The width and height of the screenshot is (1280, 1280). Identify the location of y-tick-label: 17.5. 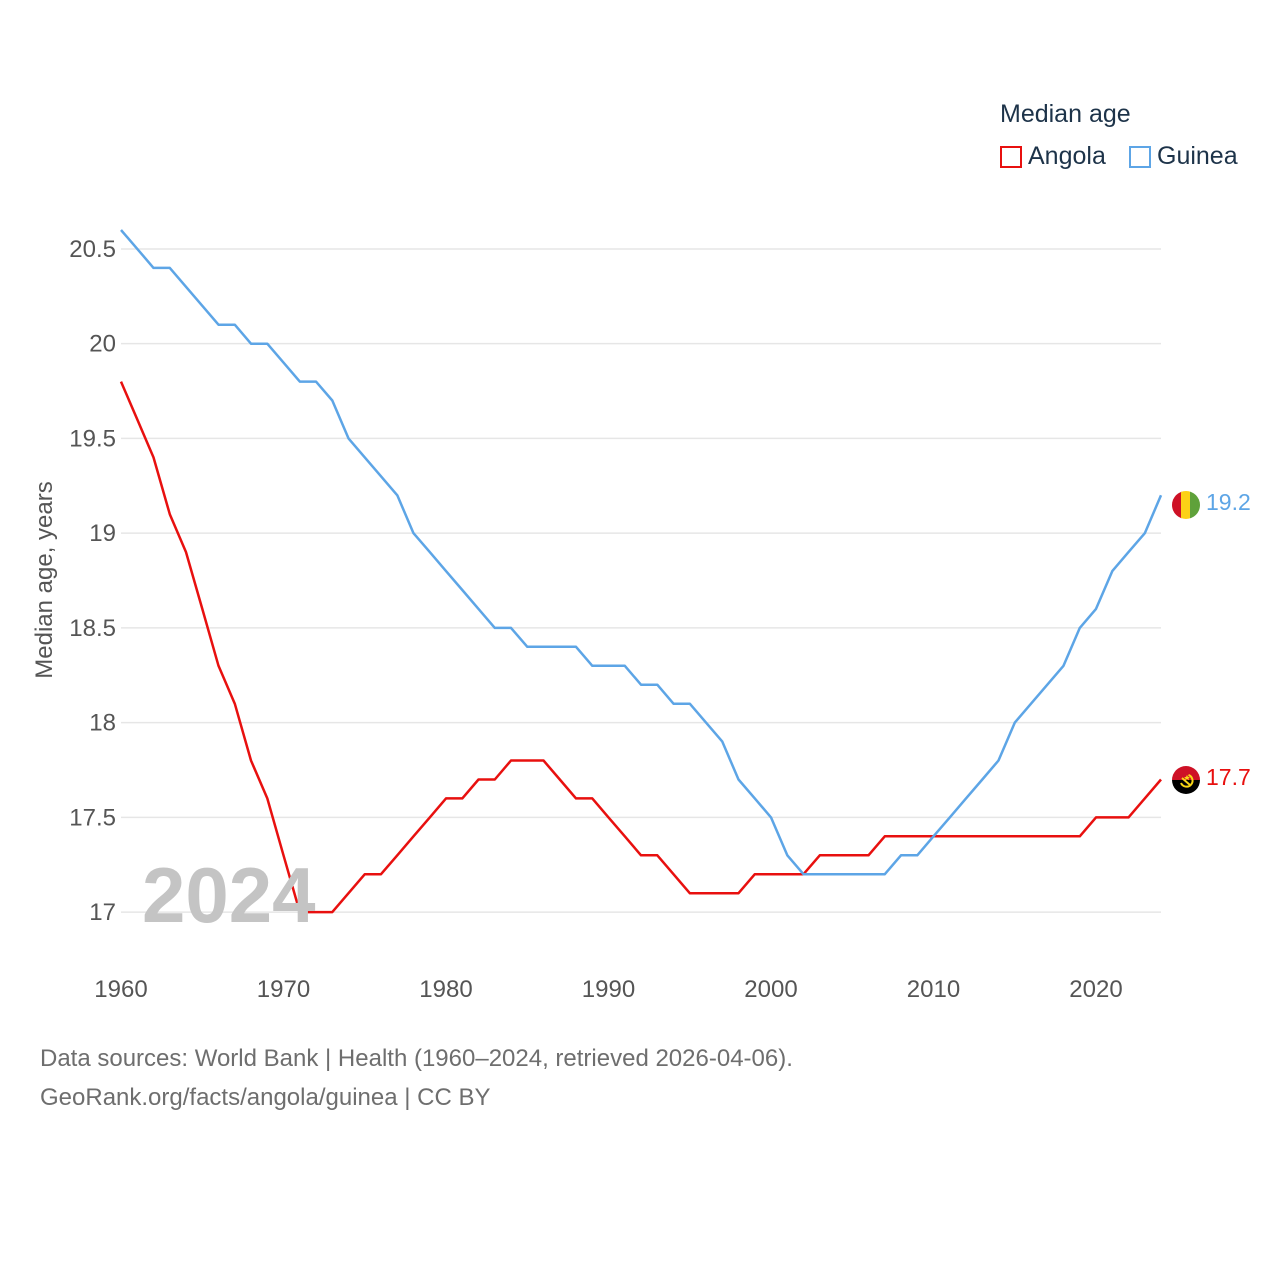
(92, 817).